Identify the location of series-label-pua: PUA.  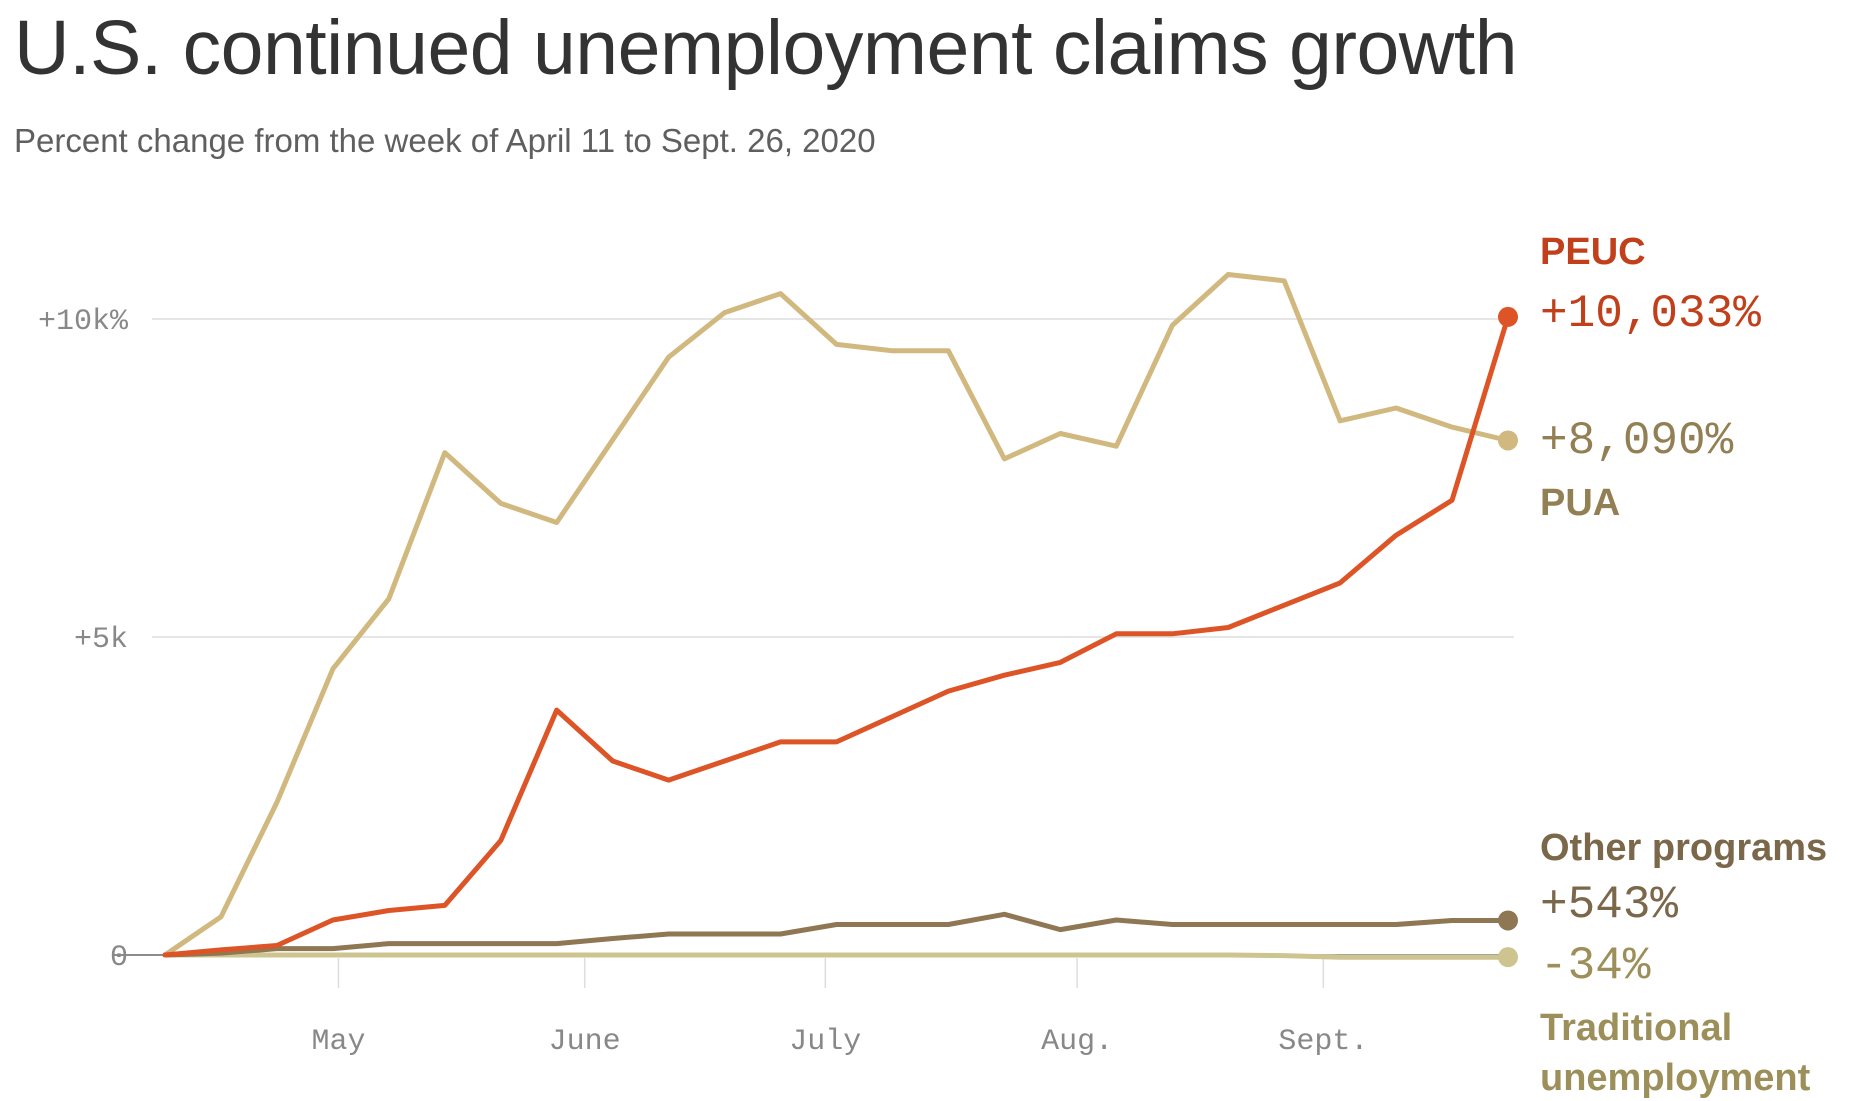
(1580, 503).